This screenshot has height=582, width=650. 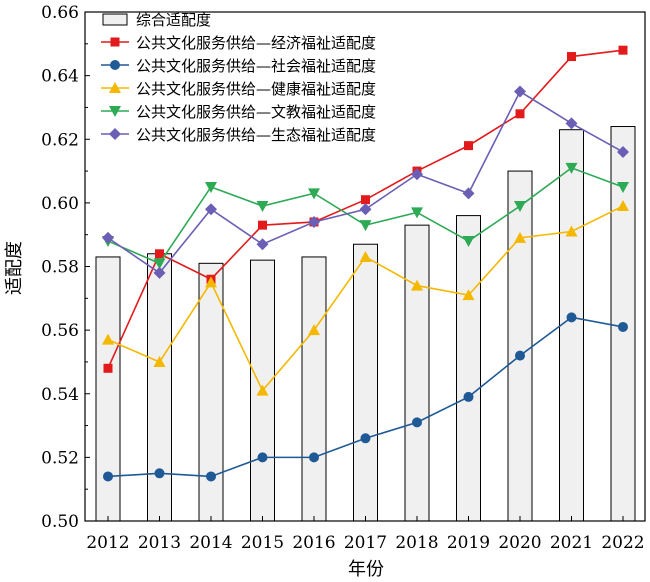 I want to click on x-tick-label: 2020, so click(x=519, y=543).